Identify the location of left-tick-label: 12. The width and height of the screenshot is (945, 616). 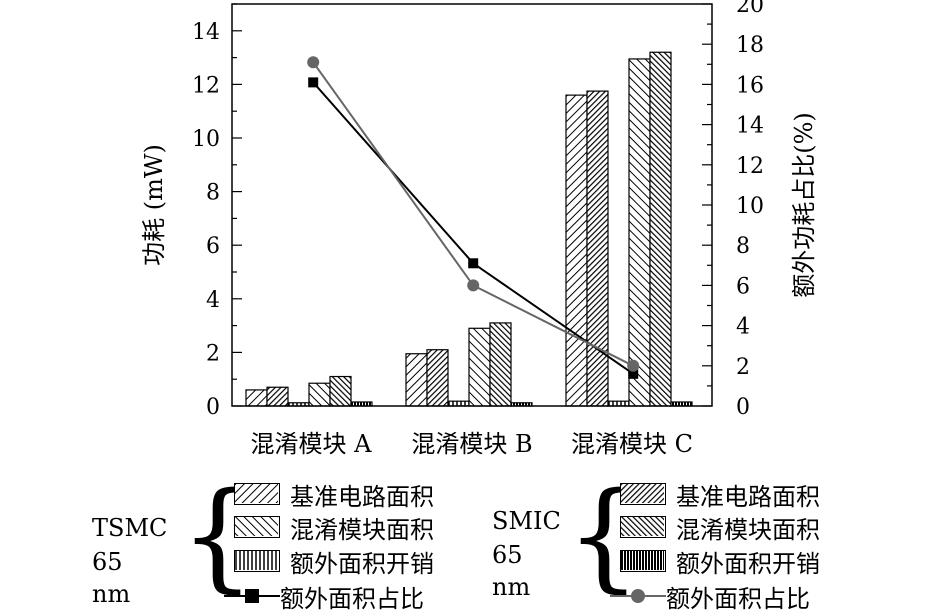
(206, 85).